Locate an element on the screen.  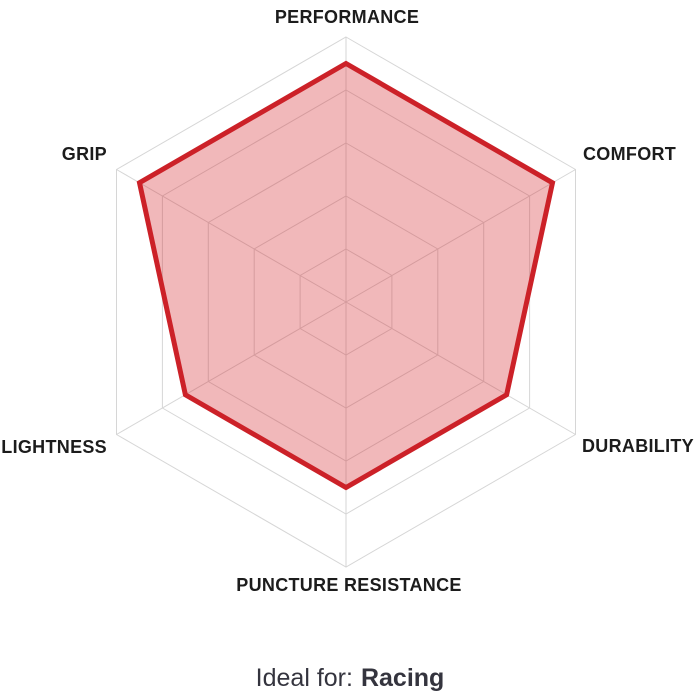
caption-value: Racing is located at coordinates (402, 678).